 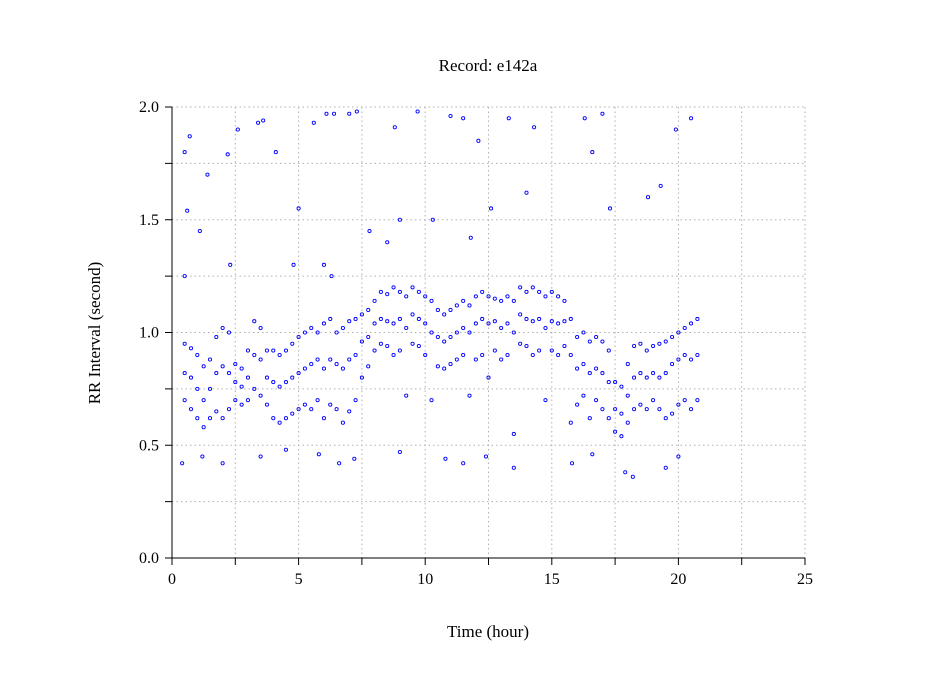 I want to click on chart-title: Record: e142a, so click(x=488, y=65).